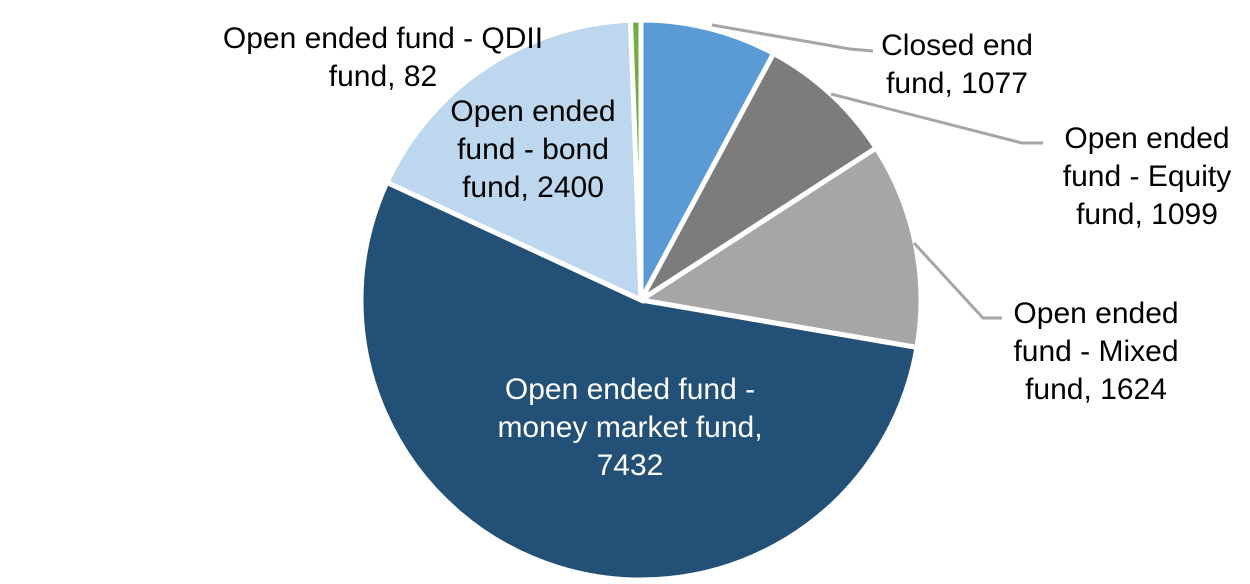 The width and height of the screenshot is (1250, 584). I want to click on slice-label-bond-fund: Open ended fund - bond fund, 2400, so click(532, 150).